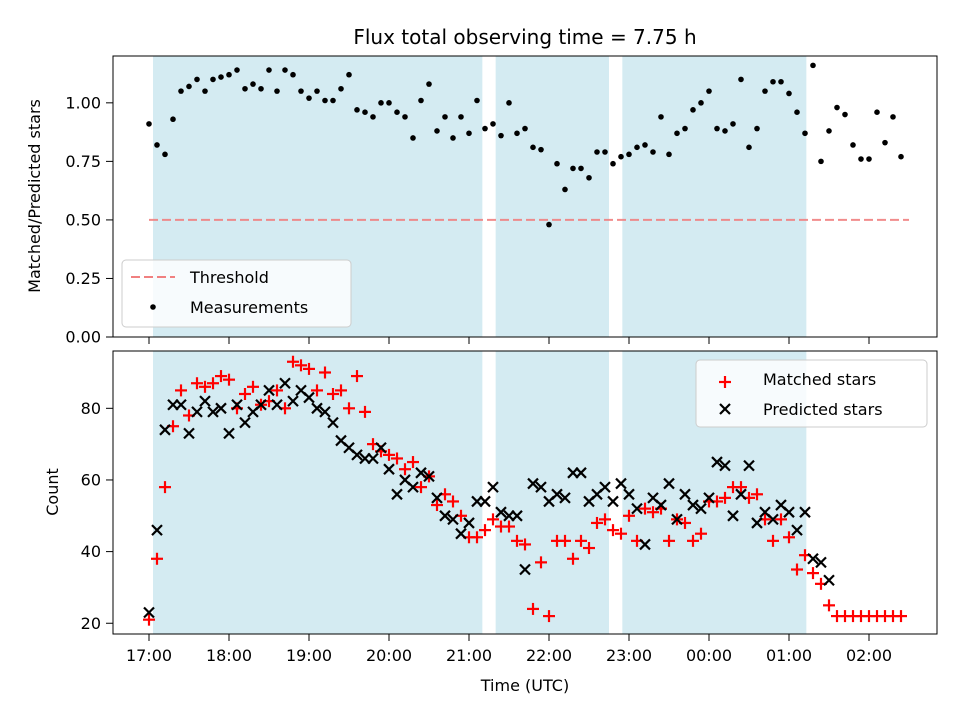 This screenshot has height=720, width=960. I want to click on legend-predicted-swatch, so click(725, 409).